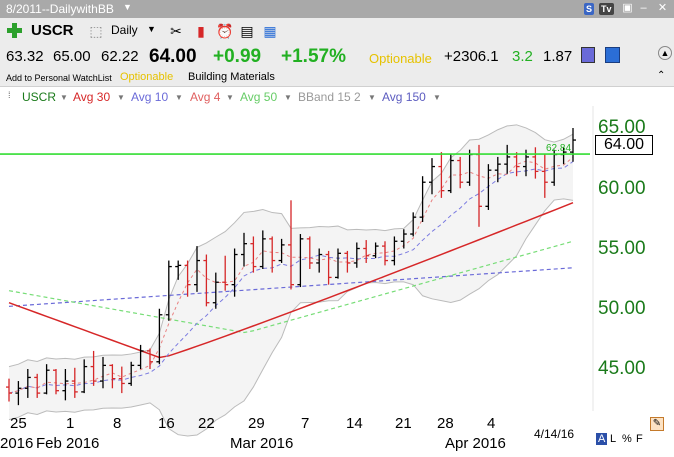 The height and width of the screenshot is (457, 674). I want to click on optionable-tag: Optionable, so click(147, 77).